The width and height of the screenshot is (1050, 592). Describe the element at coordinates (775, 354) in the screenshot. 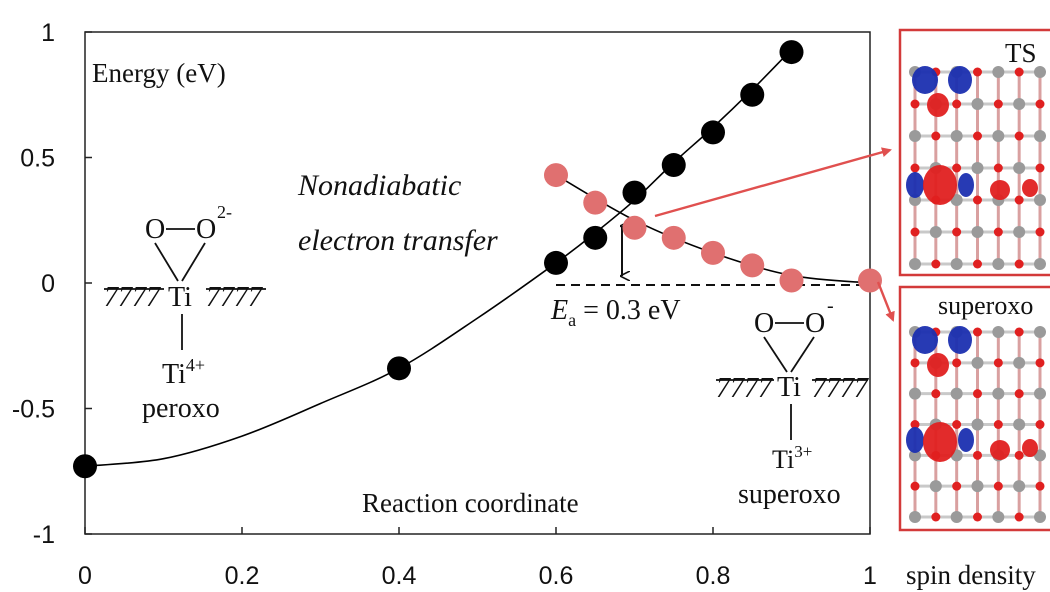

I see `superoxo-bond-left` at that location.